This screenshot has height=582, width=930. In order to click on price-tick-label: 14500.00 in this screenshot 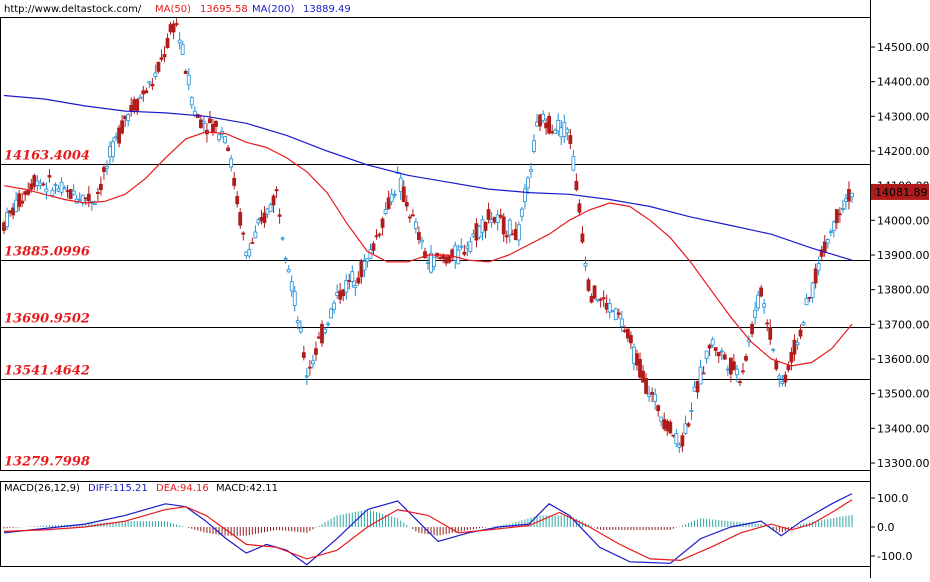, I will do `click(903, 47)`.